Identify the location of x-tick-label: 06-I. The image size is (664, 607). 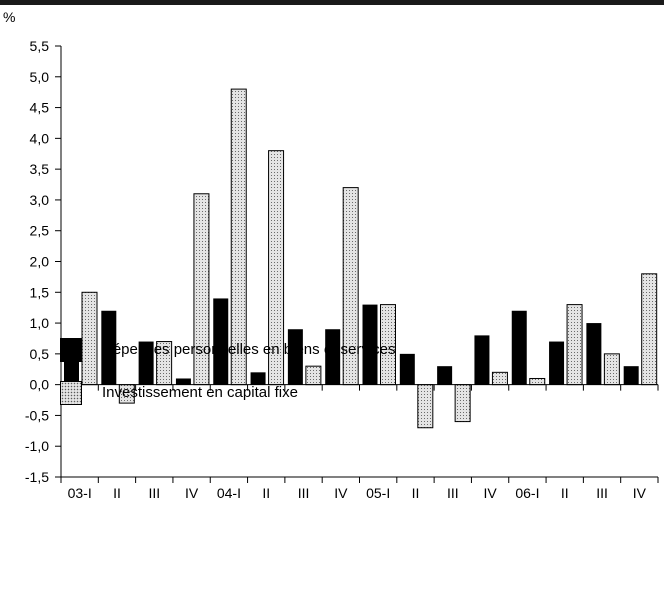
(527, 492).